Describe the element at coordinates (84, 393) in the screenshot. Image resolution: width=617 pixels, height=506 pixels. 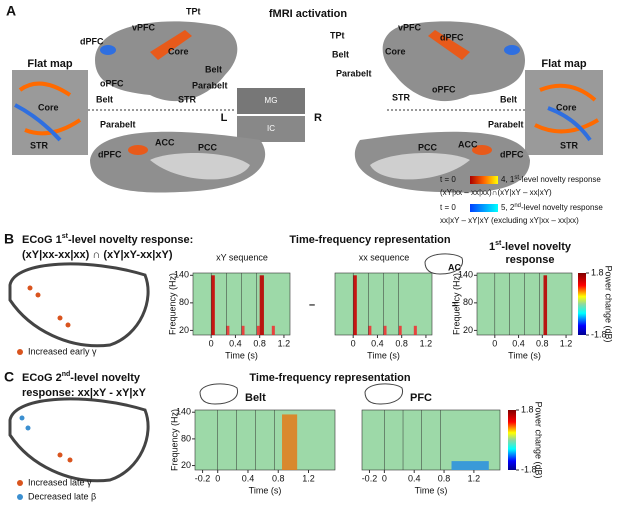
I see `panel-title: response: xx|xY - xY|xY` at that location.